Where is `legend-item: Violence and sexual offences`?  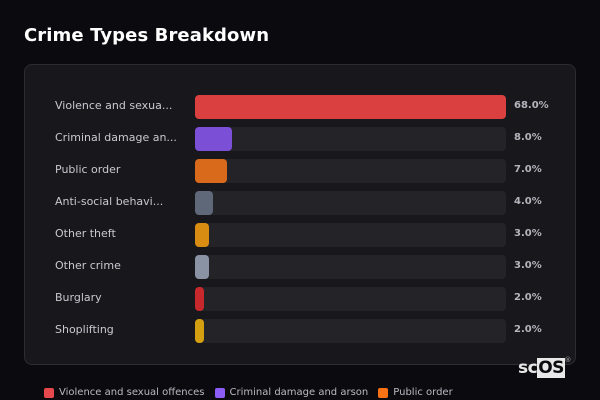 legend-item: Violence and sexual offences is located at coordinates (124, 392).